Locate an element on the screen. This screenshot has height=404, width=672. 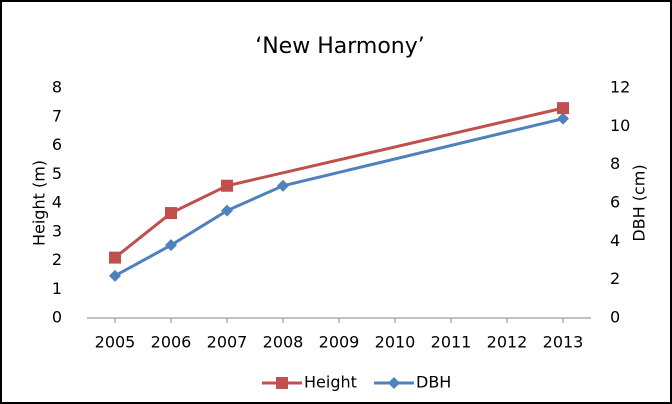
x-tick-label: 2006 is located at coordinates (171, 342).